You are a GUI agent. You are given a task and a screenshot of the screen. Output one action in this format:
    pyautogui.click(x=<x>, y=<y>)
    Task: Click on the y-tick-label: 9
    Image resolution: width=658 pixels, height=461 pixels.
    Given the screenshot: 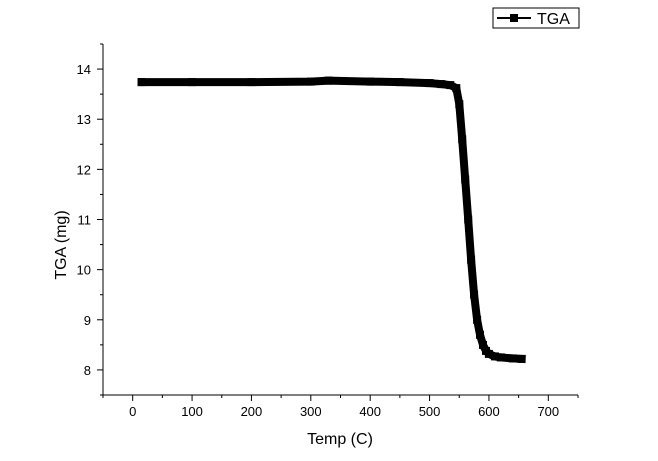 What is the action you would take?
    pyautogui.click(x=87, y=320)
    